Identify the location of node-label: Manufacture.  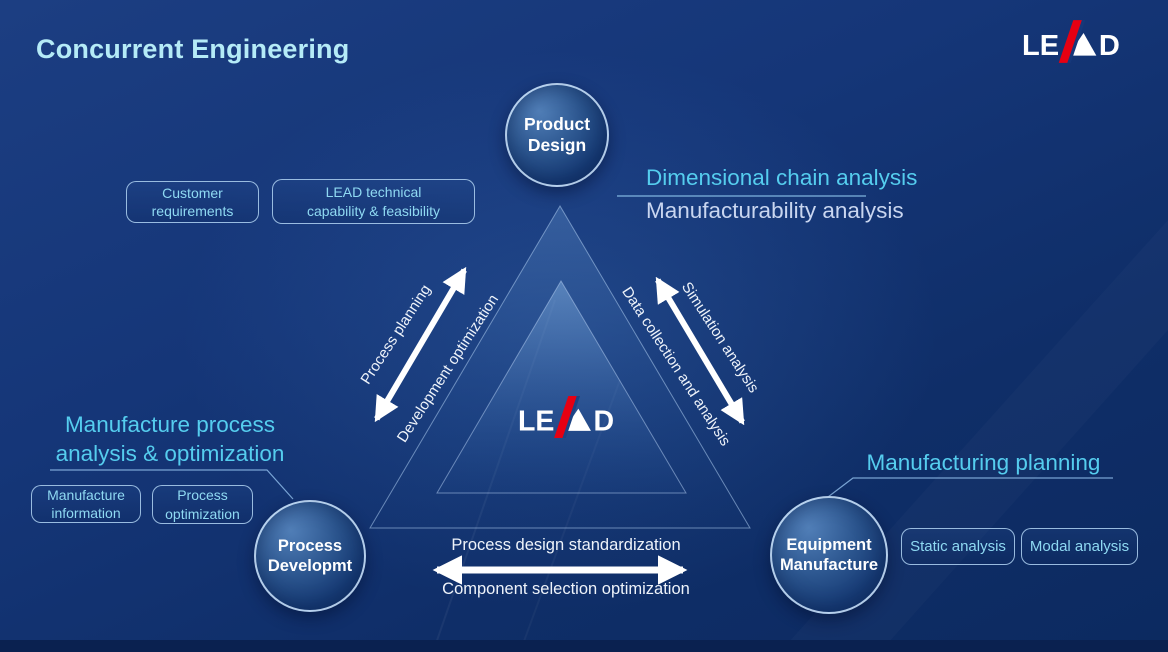
(829, 565).